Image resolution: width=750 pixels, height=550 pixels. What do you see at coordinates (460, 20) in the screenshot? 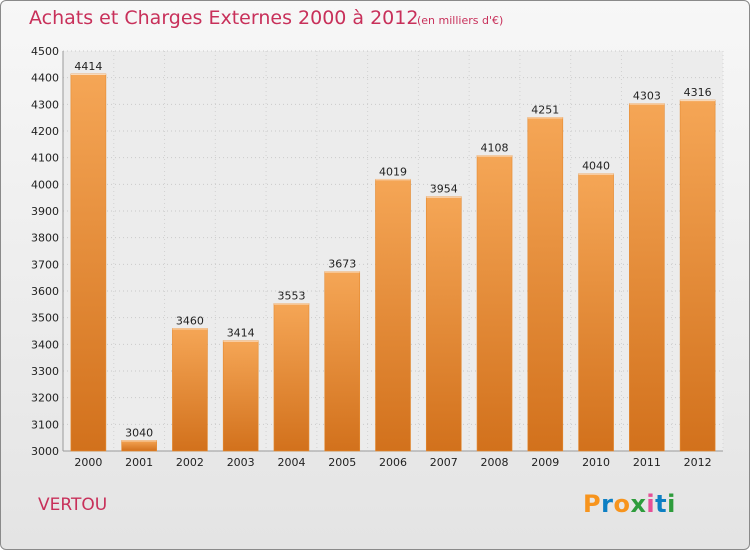
I see `chart-subtitle: (en milliers d'€)` at bounding box center [460, 20].